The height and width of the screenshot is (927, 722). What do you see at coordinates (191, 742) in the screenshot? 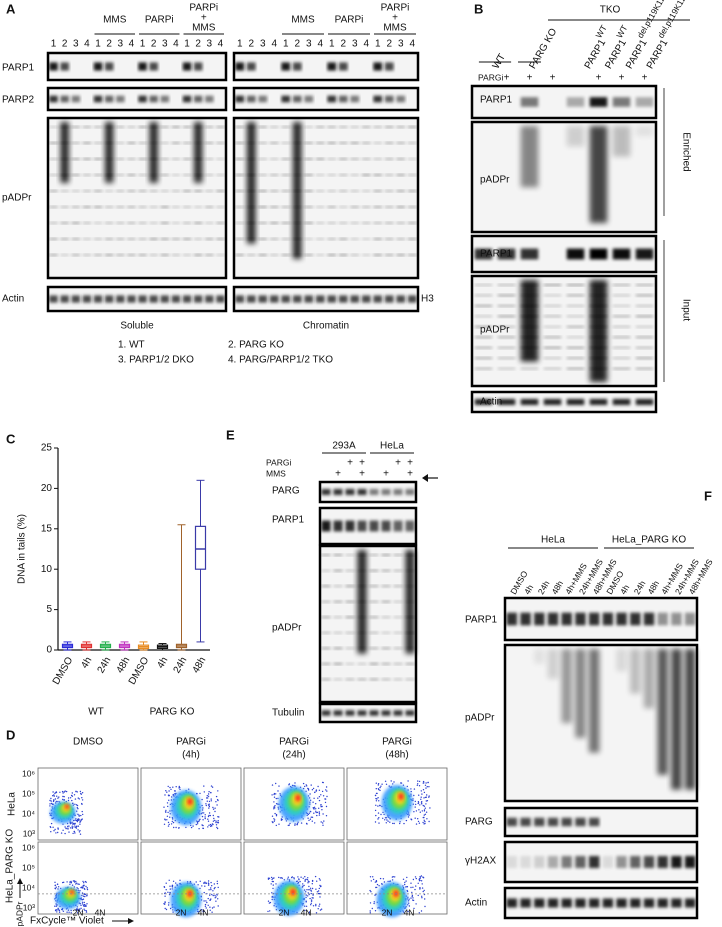
I see `condition-label: PARGi` at bounding box center [191, 742].